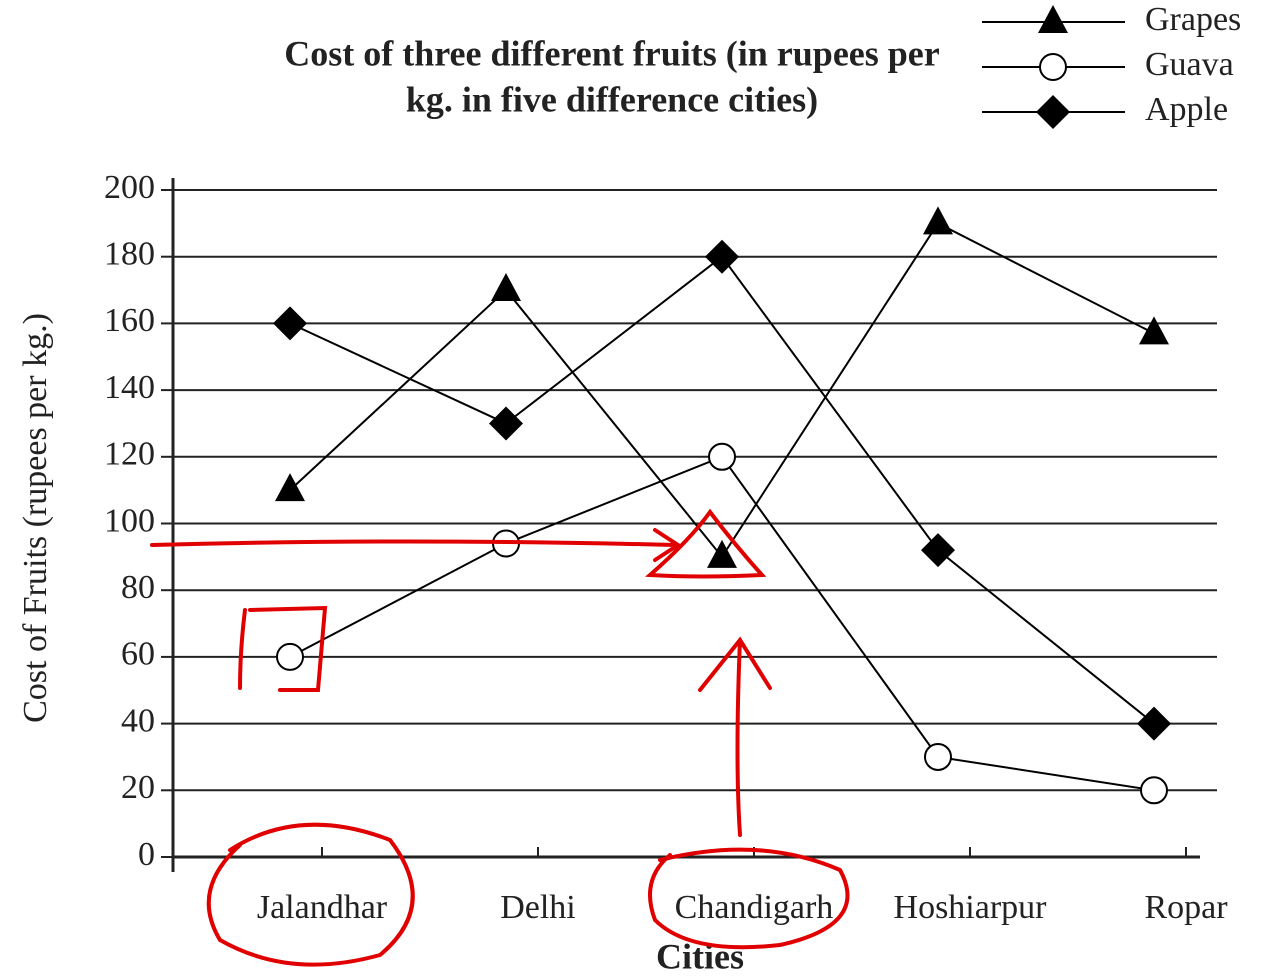 This screenshot has width=1287, height=978. I want to click on x-tick-label: Delhi, so click(538, 907).